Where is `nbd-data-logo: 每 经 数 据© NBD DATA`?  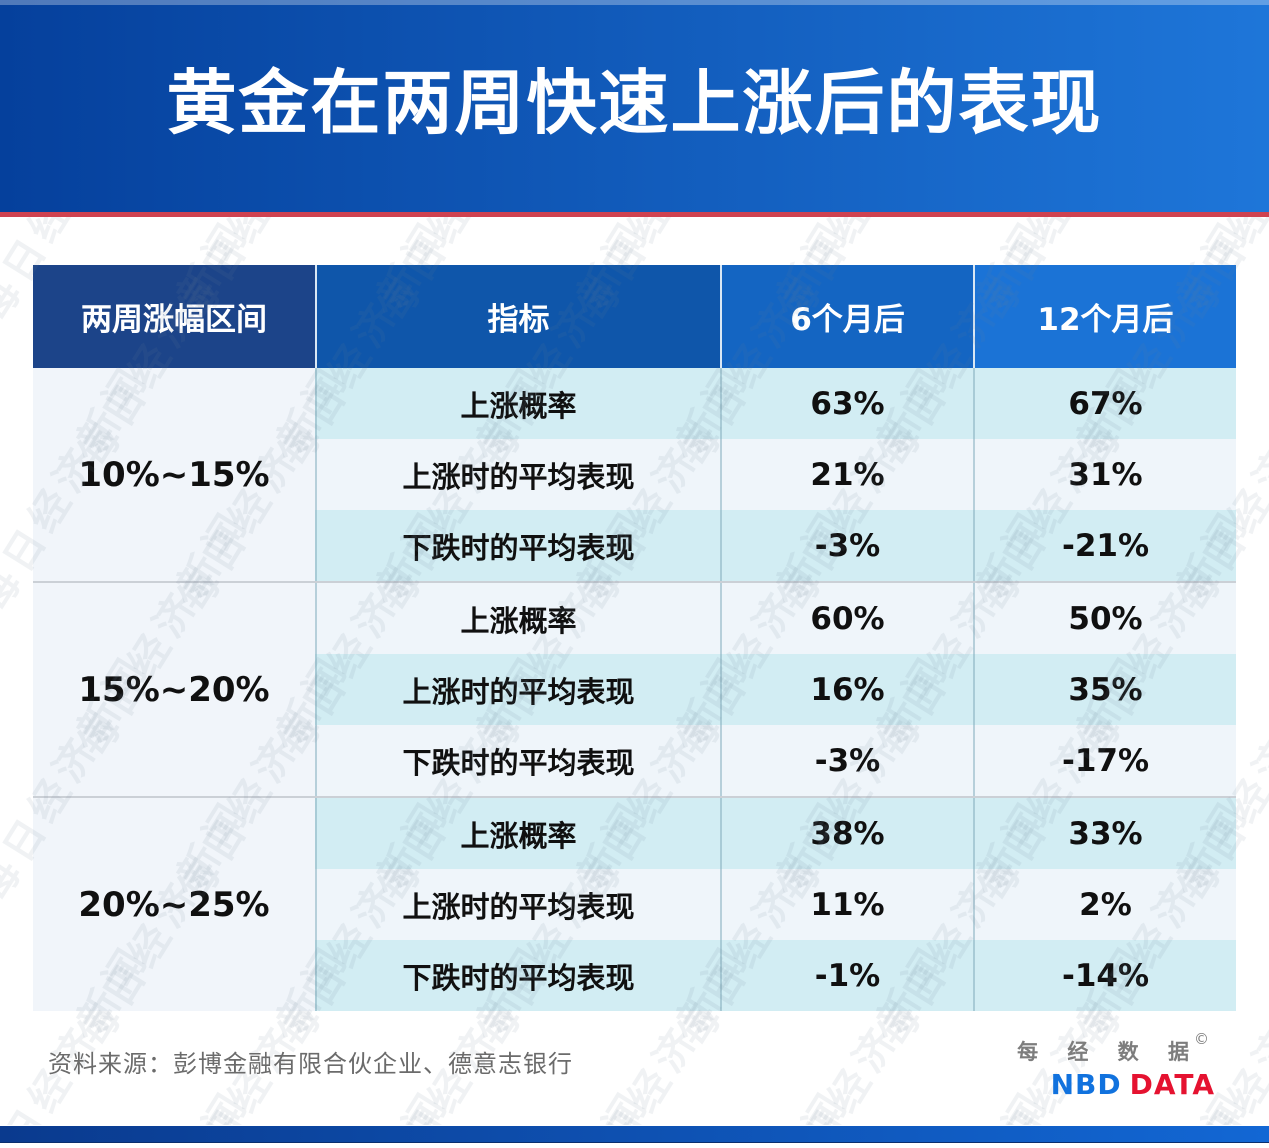 nbd-data-logo: 每 经 数 据© NBD DATA is located at coordinates (1116, 1065).